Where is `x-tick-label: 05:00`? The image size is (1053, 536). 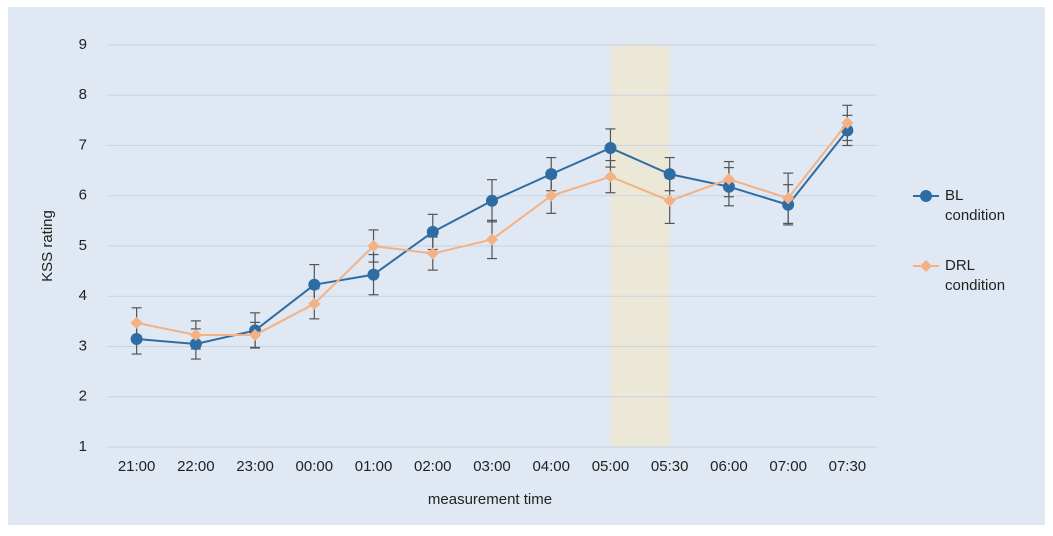
x-tick-label: 05:00 is located at coordinates (611, 466).